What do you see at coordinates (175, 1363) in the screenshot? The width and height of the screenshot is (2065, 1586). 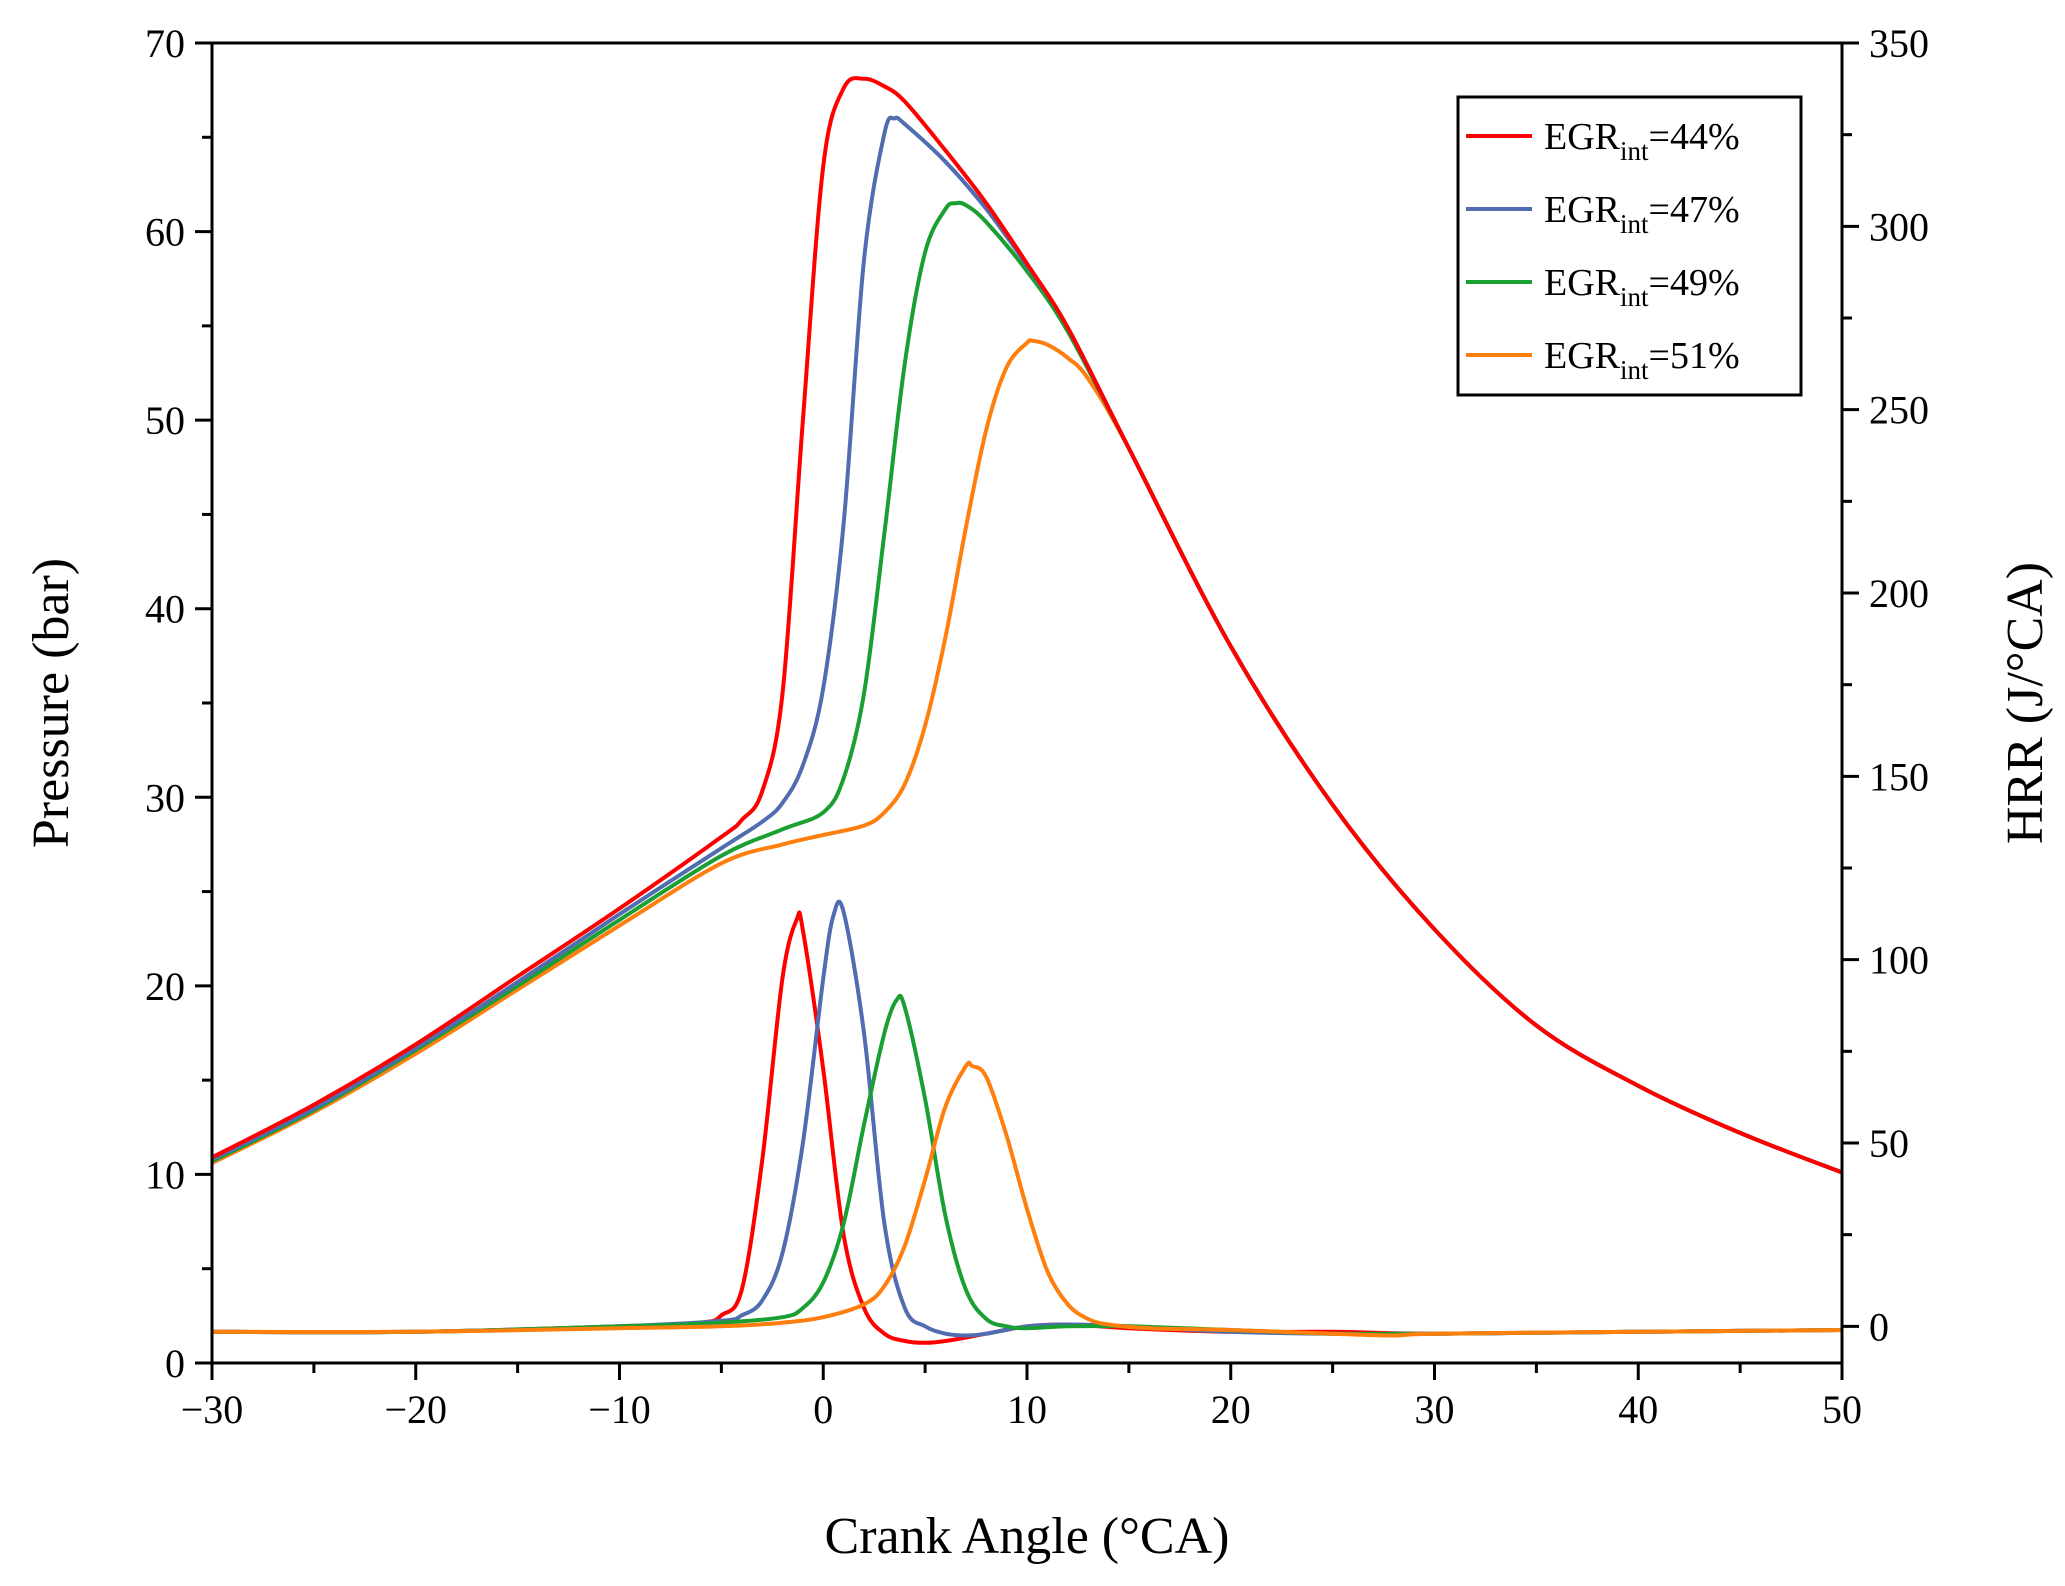 I see `y-left-tick-label: 0` at bounding box center [175, 1363].